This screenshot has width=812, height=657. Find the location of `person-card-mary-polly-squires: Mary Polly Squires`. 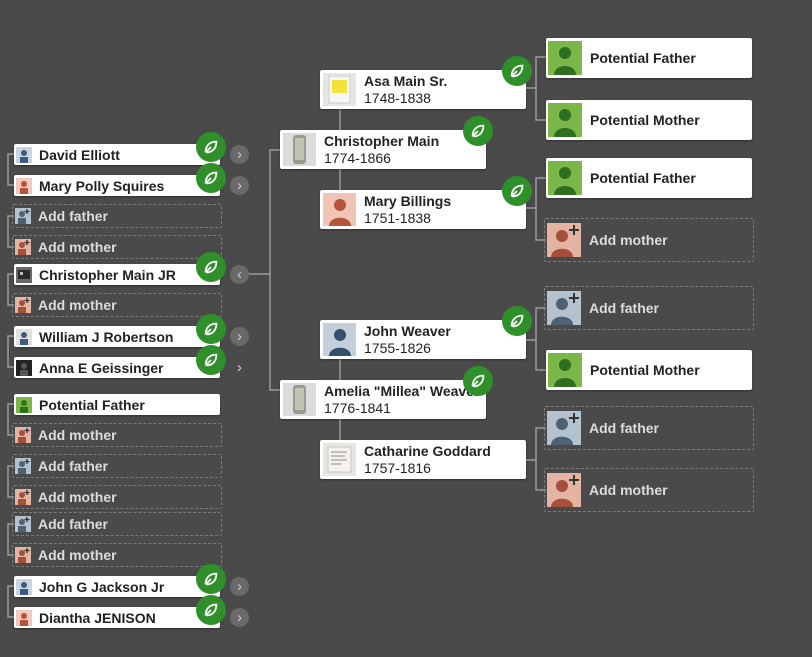

person-card-mary-polly-squires: Mary Polly Squires is located at coordinates (117, 185).